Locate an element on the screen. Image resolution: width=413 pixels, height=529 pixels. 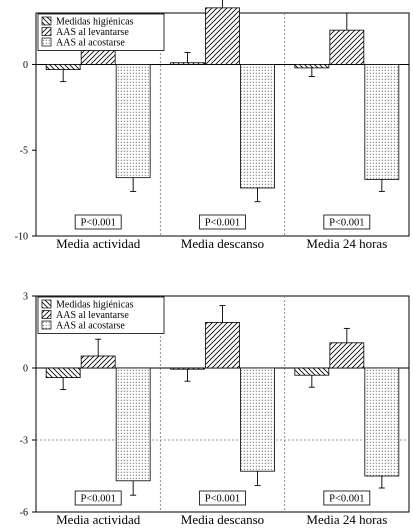
y-tick-label: -3 is located at coordinates (24, 441).